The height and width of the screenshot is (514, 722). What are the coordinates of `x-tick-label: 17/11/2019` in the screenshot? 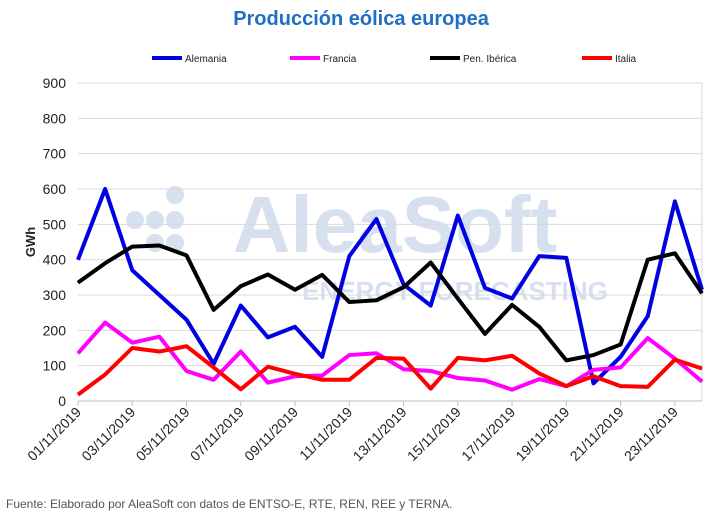 It's located at (488, 434).